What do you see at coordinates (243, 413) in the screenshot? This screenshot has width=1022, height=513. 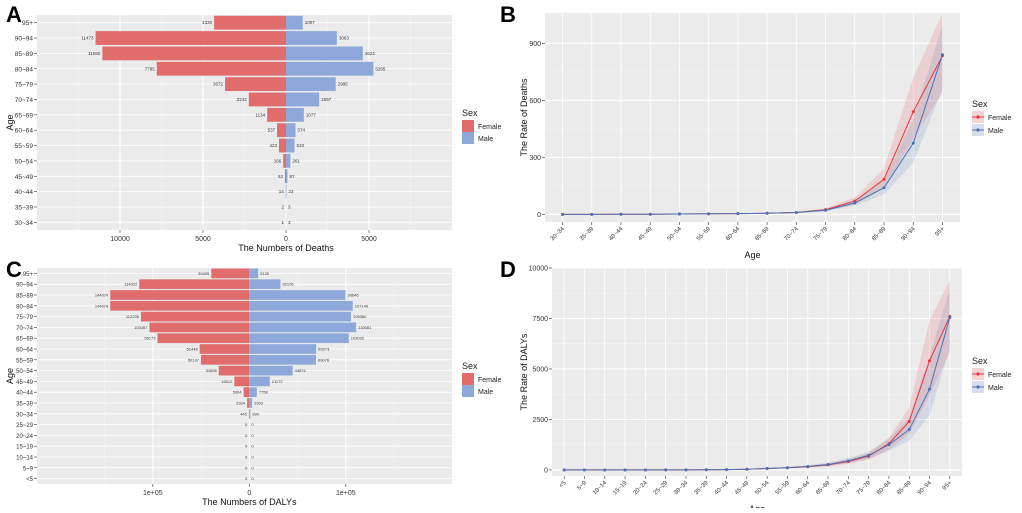 I see `data-label-female-c: 445` at bounding box center [243, 413].